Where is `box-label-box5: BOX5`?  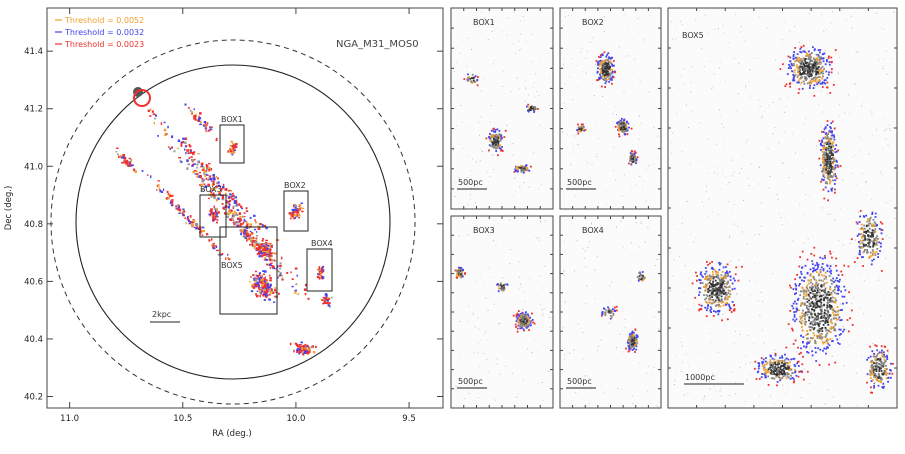
box-label-box5: BOX5 is located at coordinates (232, 265).